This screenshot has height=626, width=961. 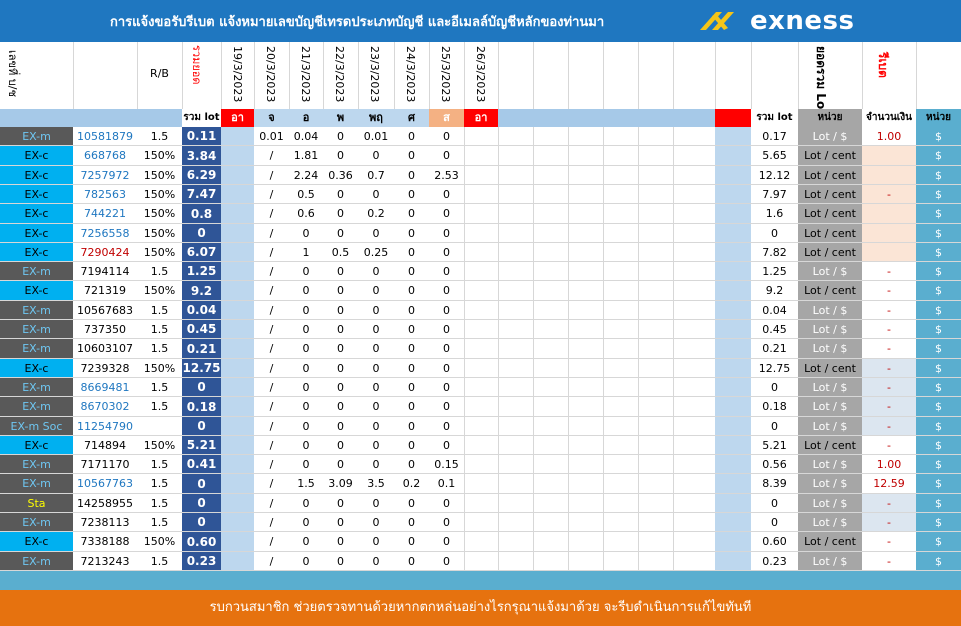 What do you see at coordinates (105, 387) in the screenshot?
I see `account-number: 8669481` at bounding box center [105, 387].